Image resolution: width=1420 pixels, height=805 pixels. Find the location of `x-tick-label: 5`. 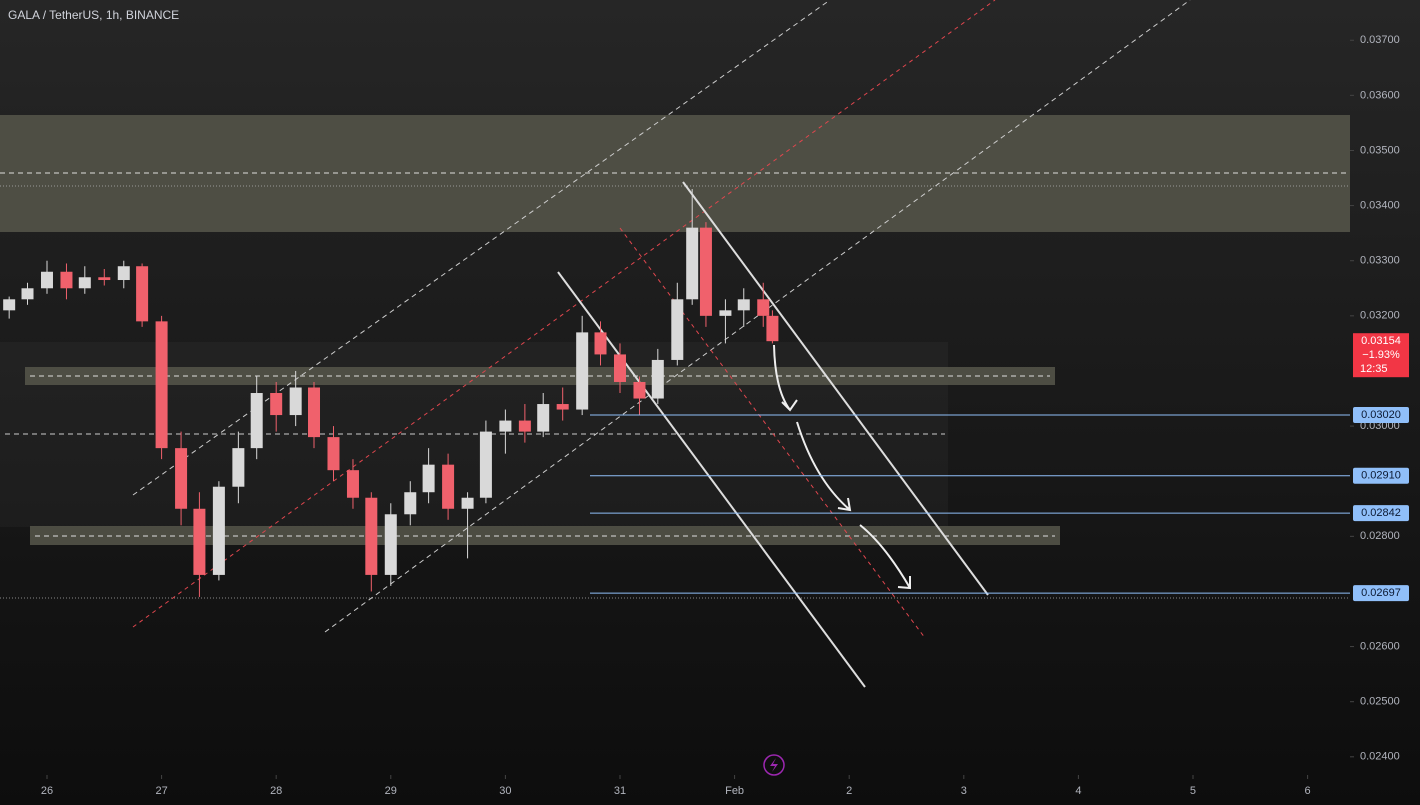

x-tick-label: 5 is located at coordinates (1193, 791).